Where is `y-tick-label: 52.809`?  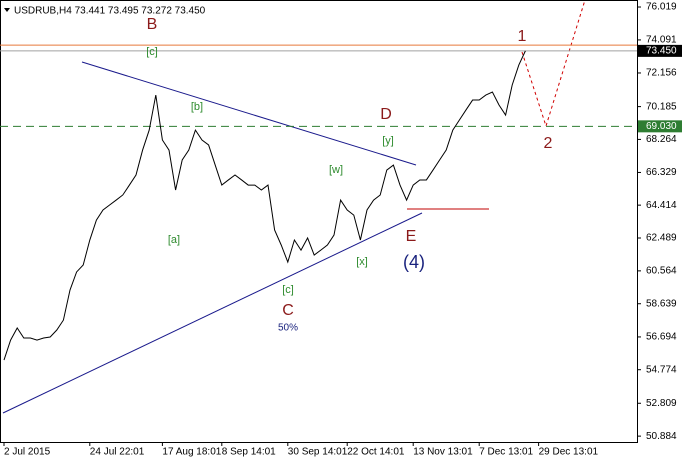
y-tick-label: 52.809 is located at coordinates (661, 403).